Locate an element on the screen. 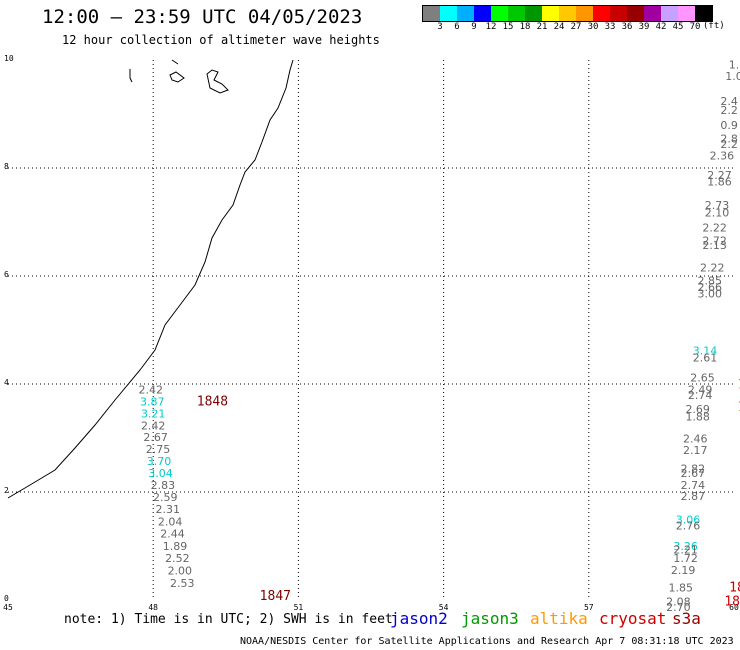 The width and height of the screenshot is (740, 650). color-scale-label: 39 is located at coordinates (644, 27).